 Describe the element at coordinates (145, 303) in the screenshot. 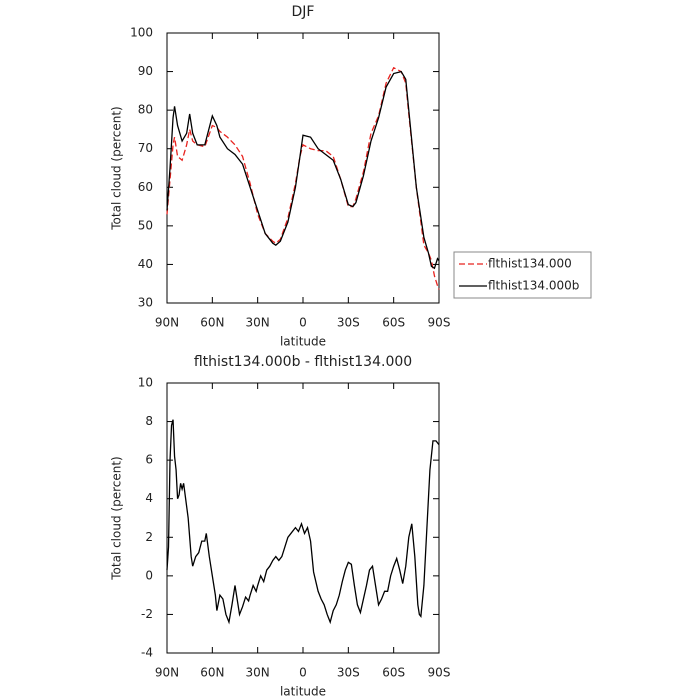

I see `y-tick-label: 30` at that location.